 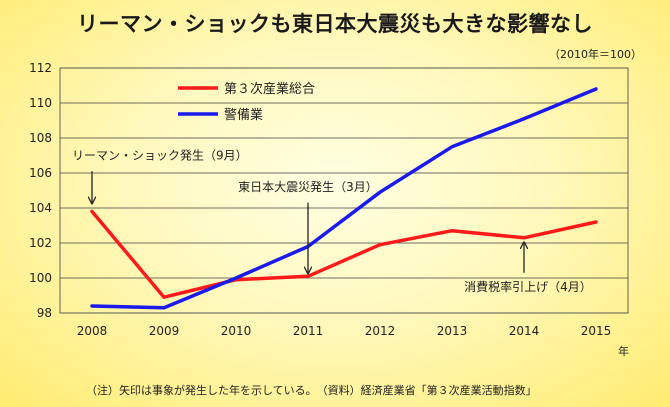 What do you see at coordinates (236, 331) in the screenshot?
I see `x-tick-label: 2010` at bounding box center [236, 331].